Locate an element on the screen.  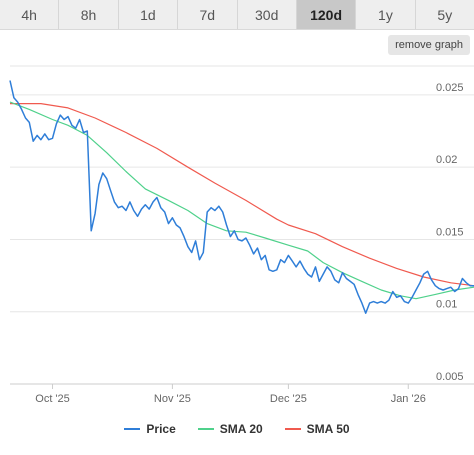
x-tick-label: Nov '25 is located at coordinates (172, 399).